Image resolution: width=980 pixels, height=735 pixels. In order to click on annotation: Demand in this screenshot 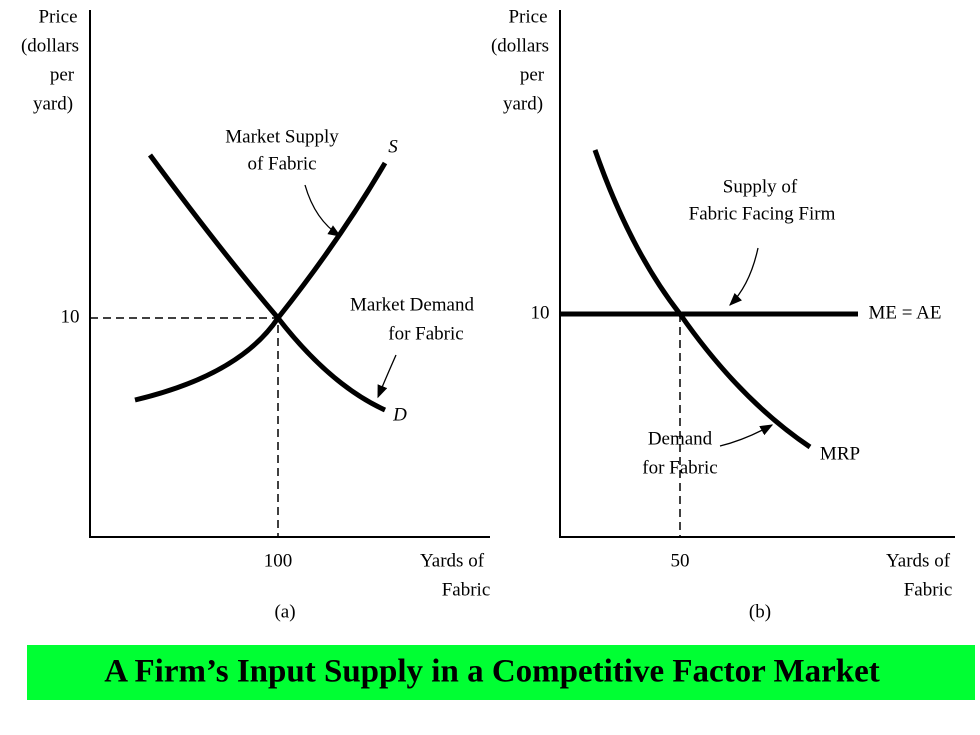, I will do `click(680, 438)`.